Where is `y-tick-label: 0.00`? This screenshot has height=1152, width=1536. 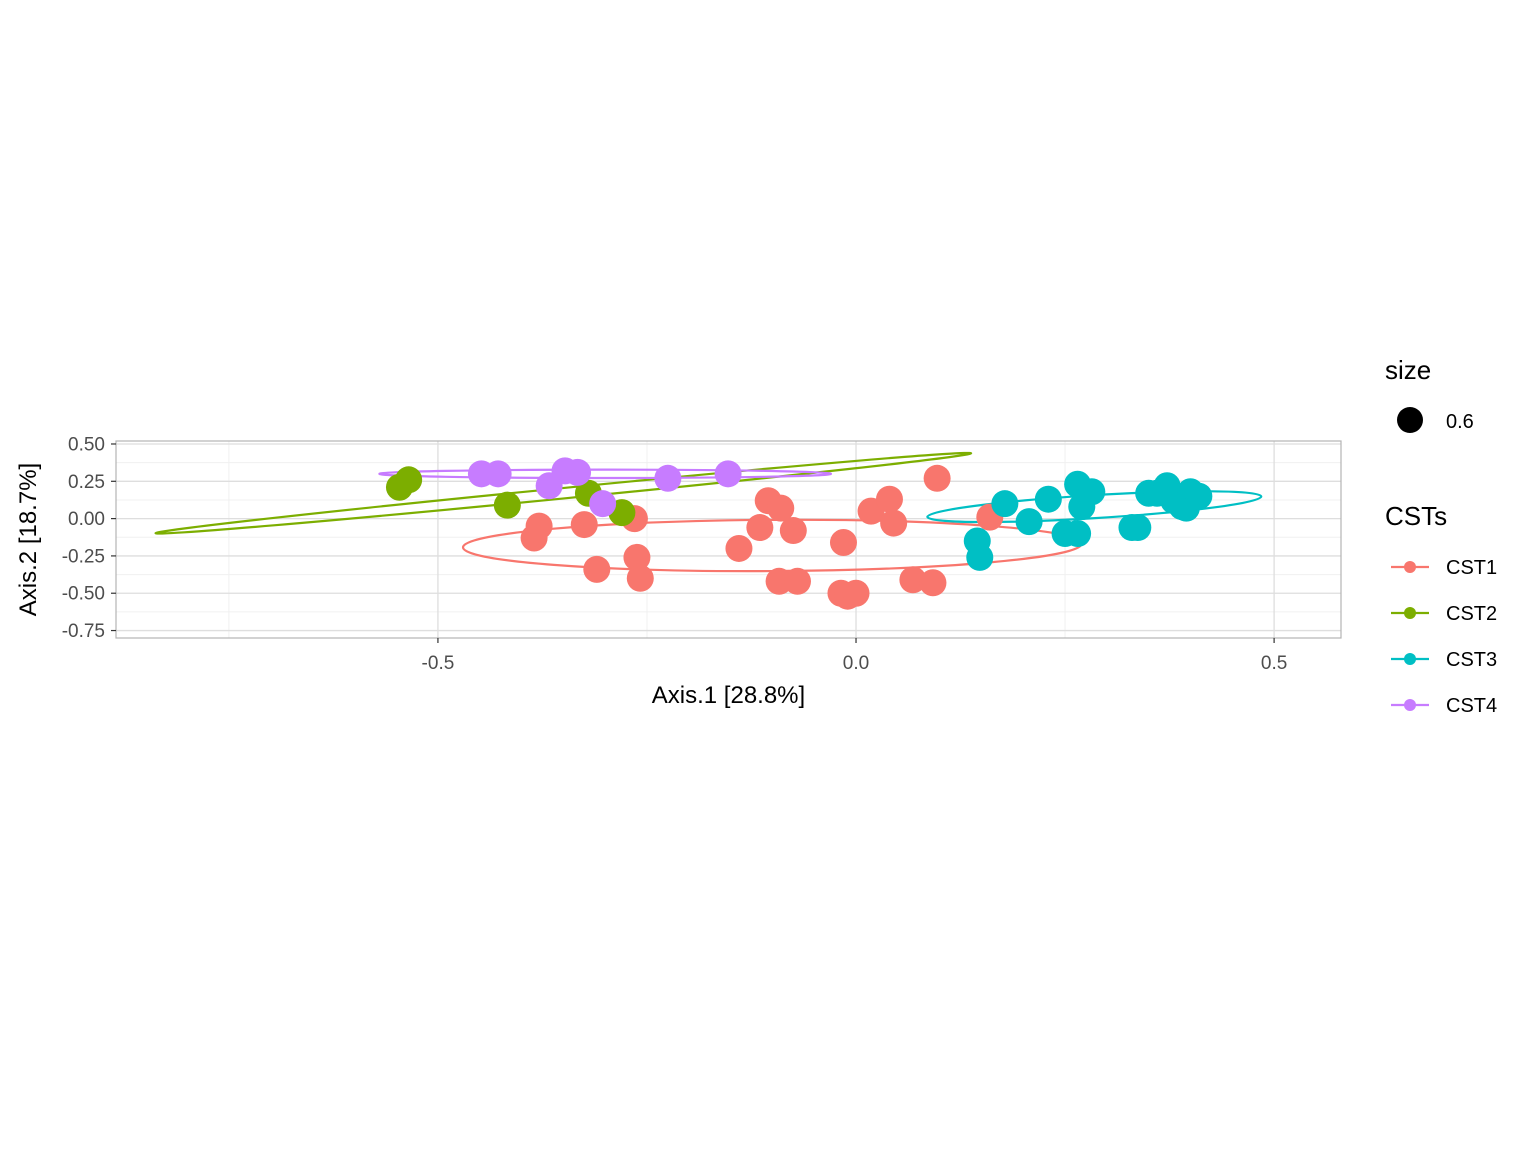
y-tick-label: 0.00 is located at coordinates (86, 519).